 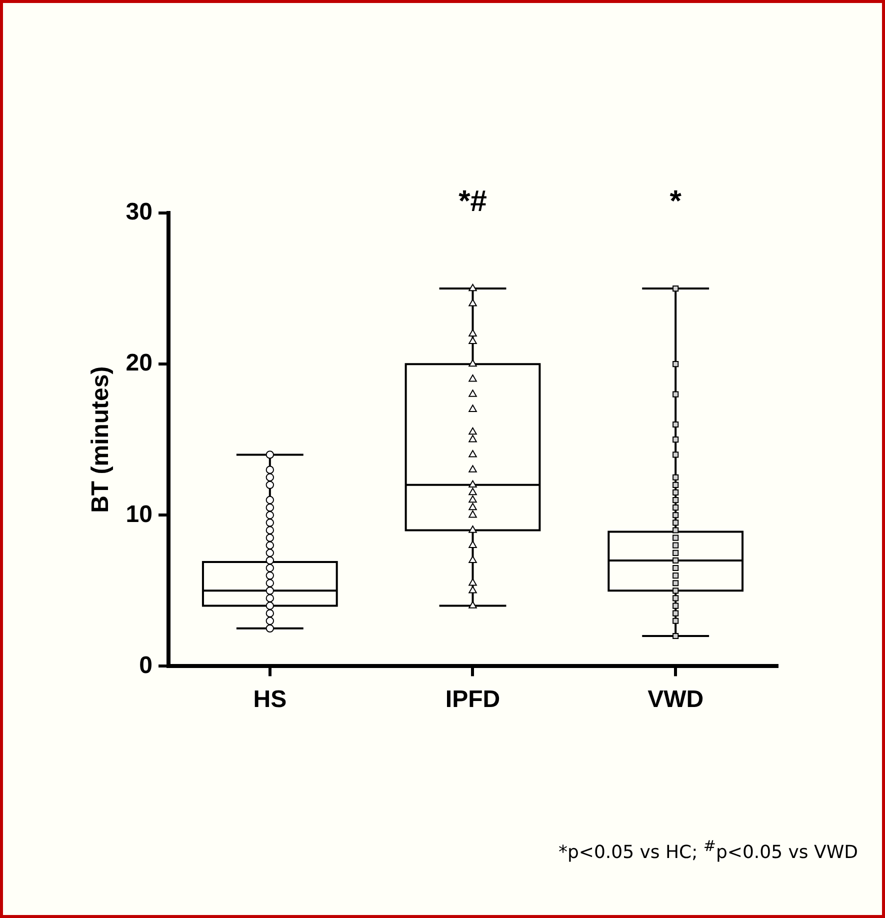 What do you see at coordinates (139, 363) in the screenshot?
I see `y-tick-label: 20` at bounding box center [139, 363].